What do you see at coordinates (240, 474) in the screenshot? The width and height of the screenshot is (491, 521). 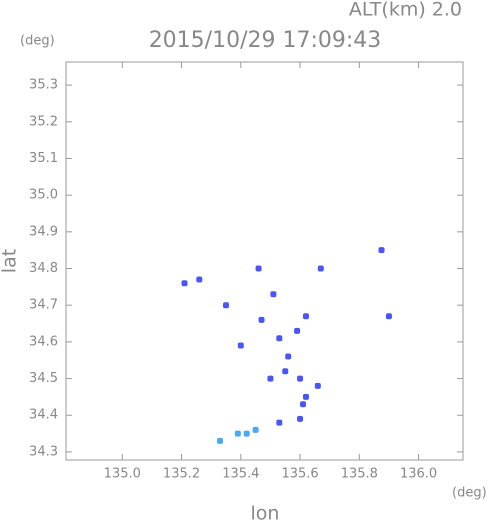 I see `x-tick-label: 135.4` at bounding box center [240, 474].